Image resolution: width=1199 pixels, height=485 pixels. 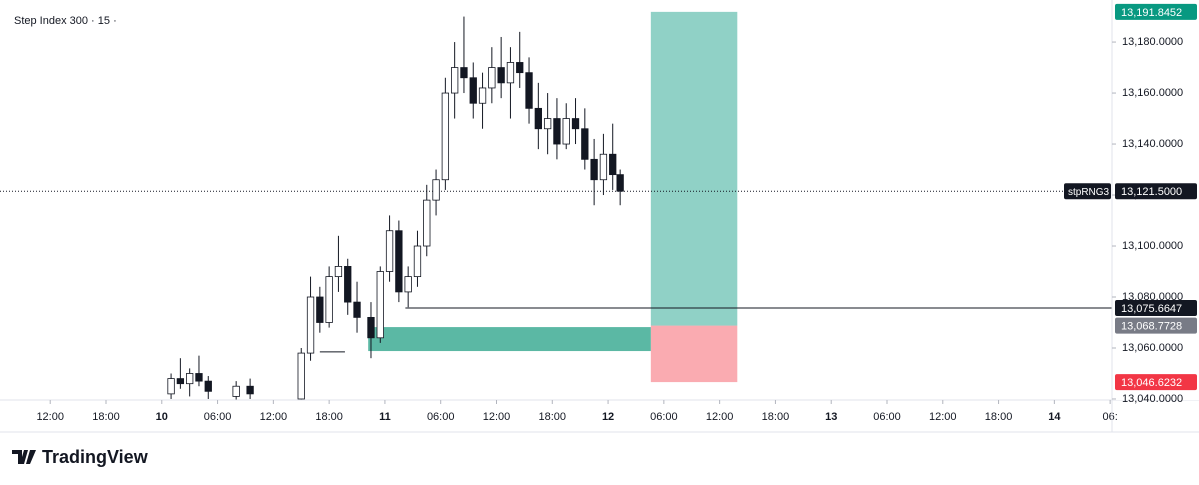 I want to click on stop-label: 13,046.6232, so click(x=1151, y=383).